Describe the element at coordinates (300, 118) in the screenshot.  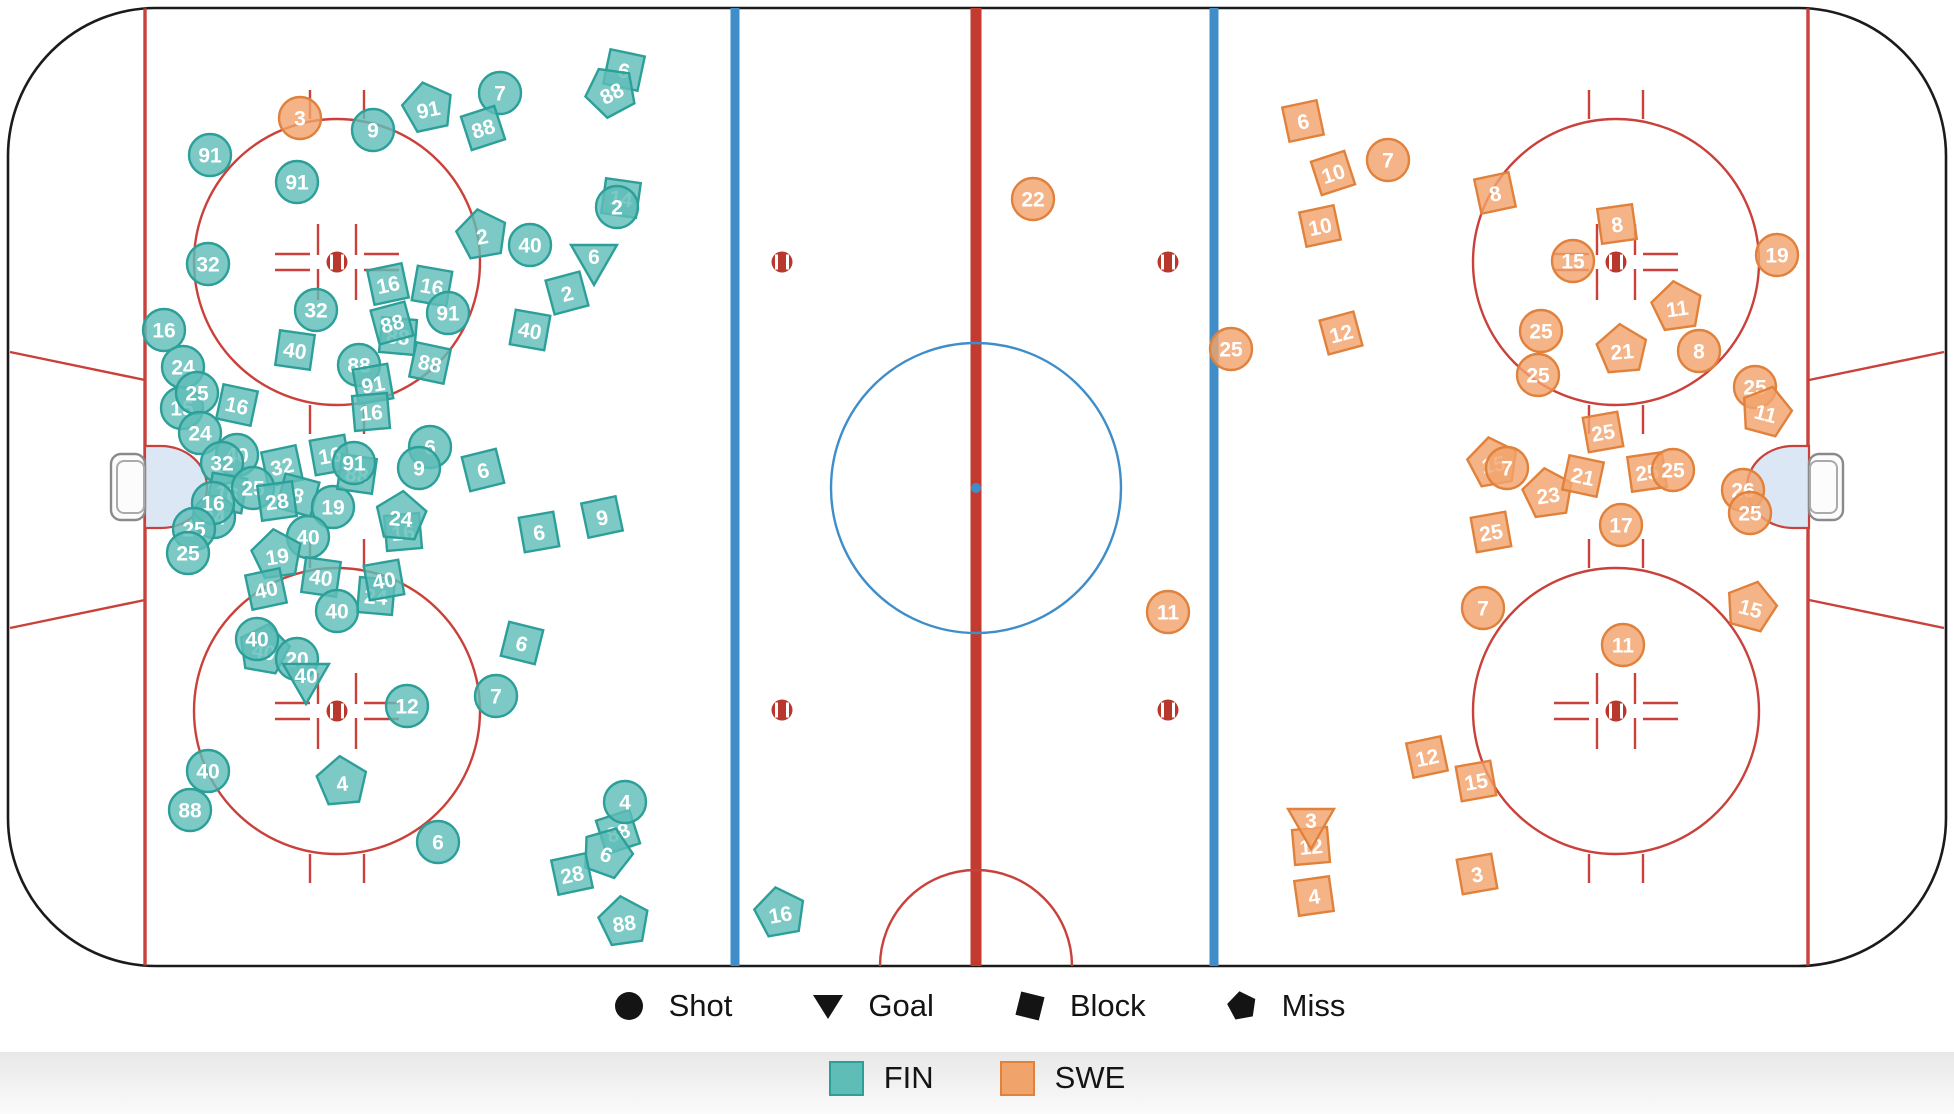
I see `marker-swe-shot-3: 3` at that location.